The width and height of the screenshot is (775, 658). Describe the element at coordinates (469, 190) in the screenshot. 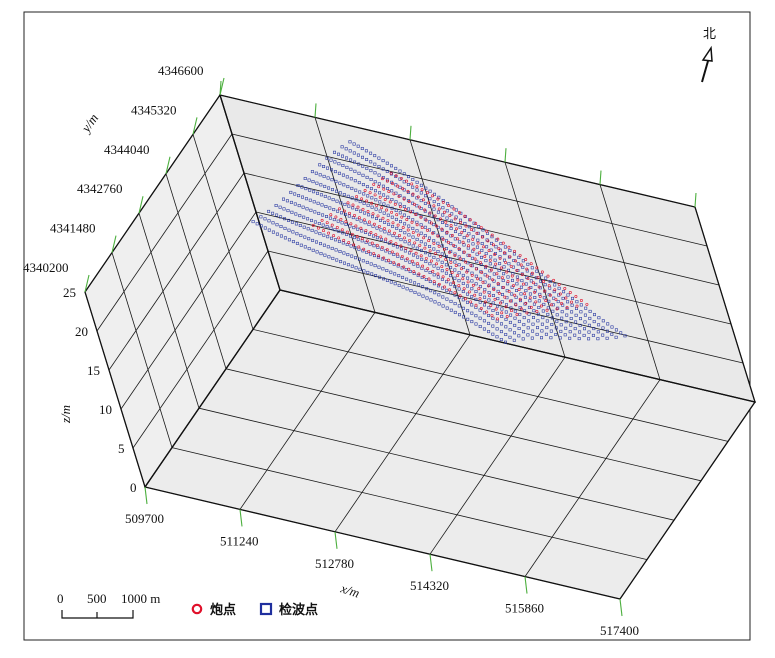

I see `back-wall-grid-line` at that location.